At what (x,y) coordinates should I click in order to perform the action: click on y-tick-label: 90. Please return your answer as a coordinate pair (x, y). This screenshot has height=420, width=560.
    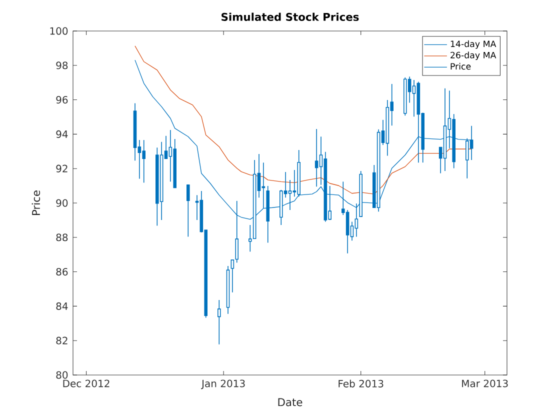
    Looking at the image, I should click on (62, 203).